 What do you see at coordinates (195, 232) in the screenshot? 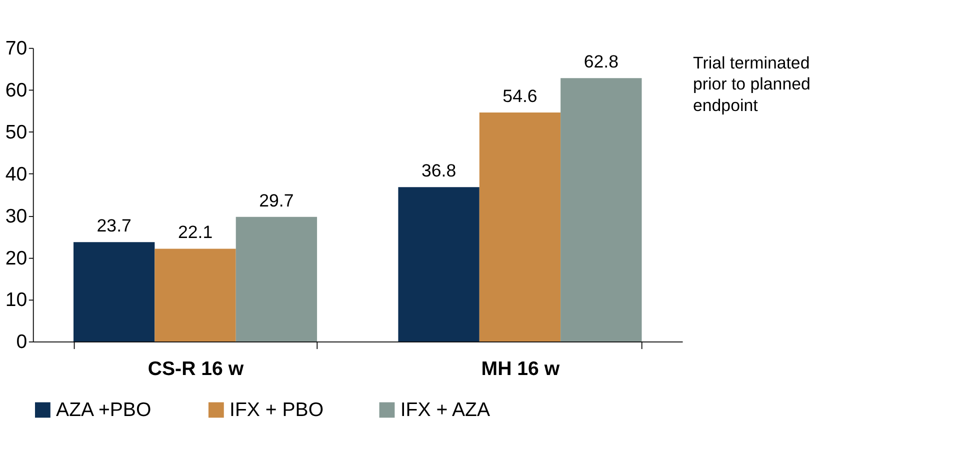
I see `data-label: 22.1` at bounding box center [195, 232].